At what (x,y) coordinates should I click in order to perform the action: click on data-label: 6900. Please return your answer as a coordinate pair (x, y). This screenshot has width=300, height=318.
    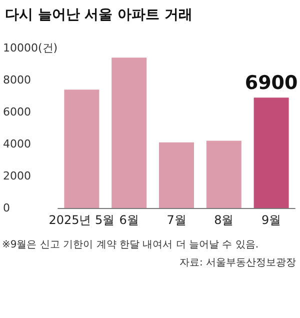
    Looking at the image, I should click on (271, 83).